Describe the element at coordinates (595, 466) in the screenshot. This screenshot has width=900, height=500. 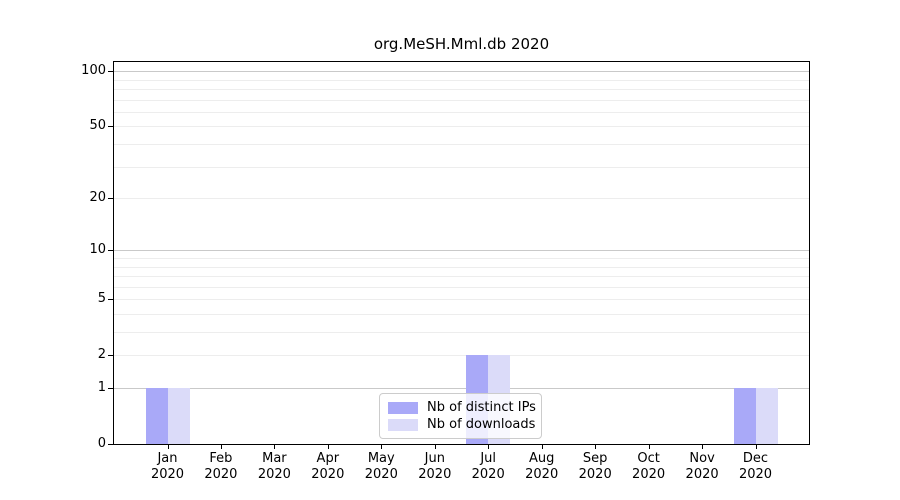
I see `x-tick-label-sep: Sep 2020` at that location.